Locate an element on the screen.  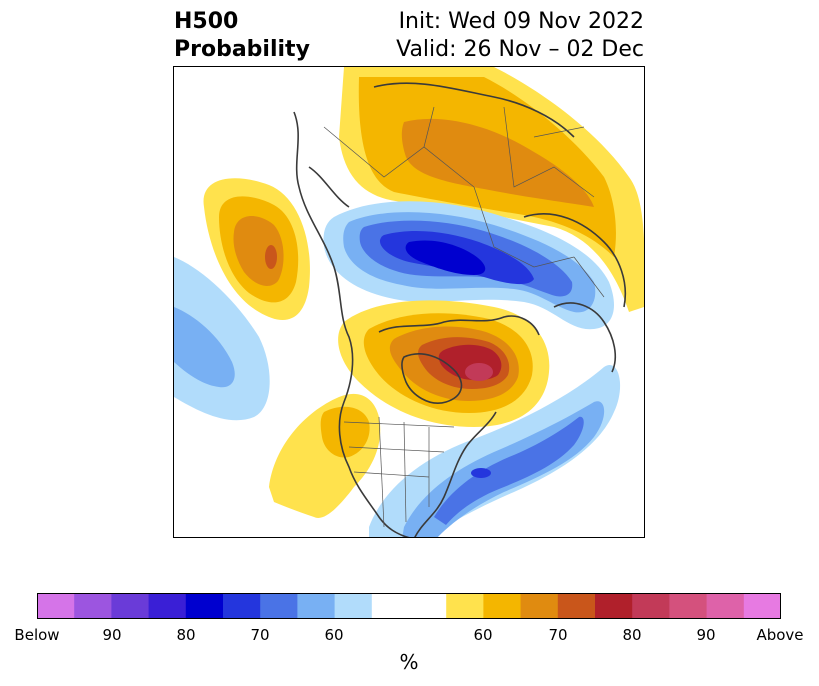
western-atlantic-trough is located at coordinates (495, 451).